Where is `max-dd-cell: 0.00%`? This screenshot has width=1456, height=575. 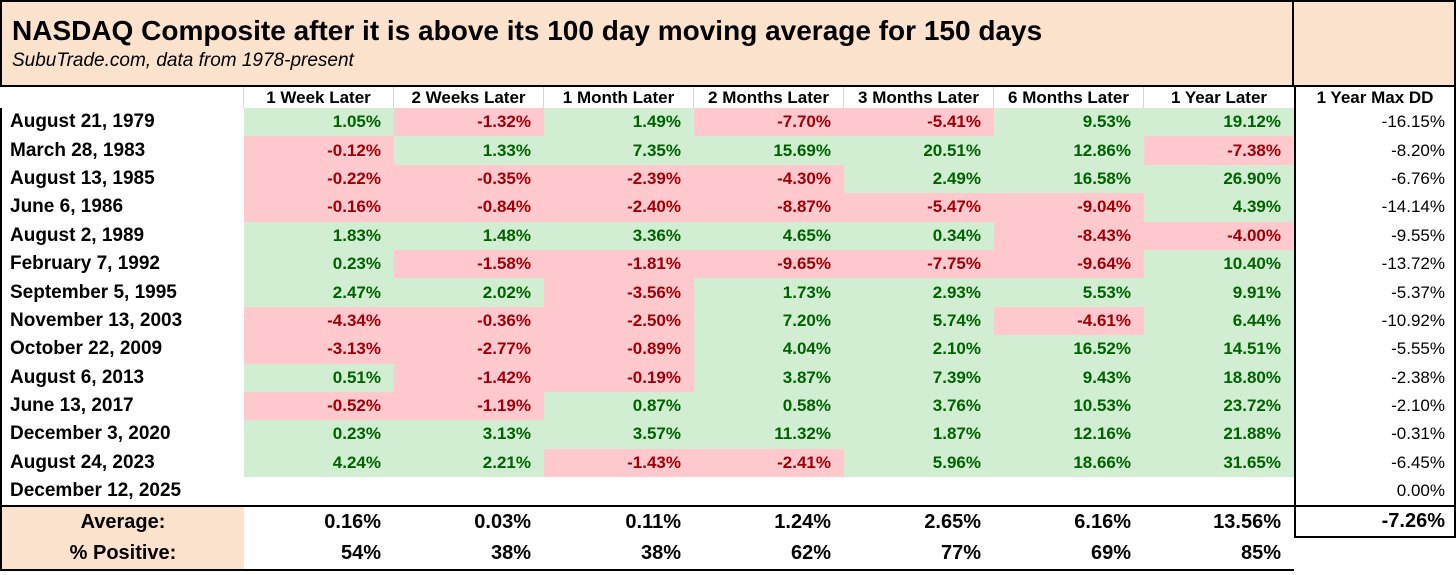 max-dd-cell: 0.00% is located at coordinates (1375, 491).